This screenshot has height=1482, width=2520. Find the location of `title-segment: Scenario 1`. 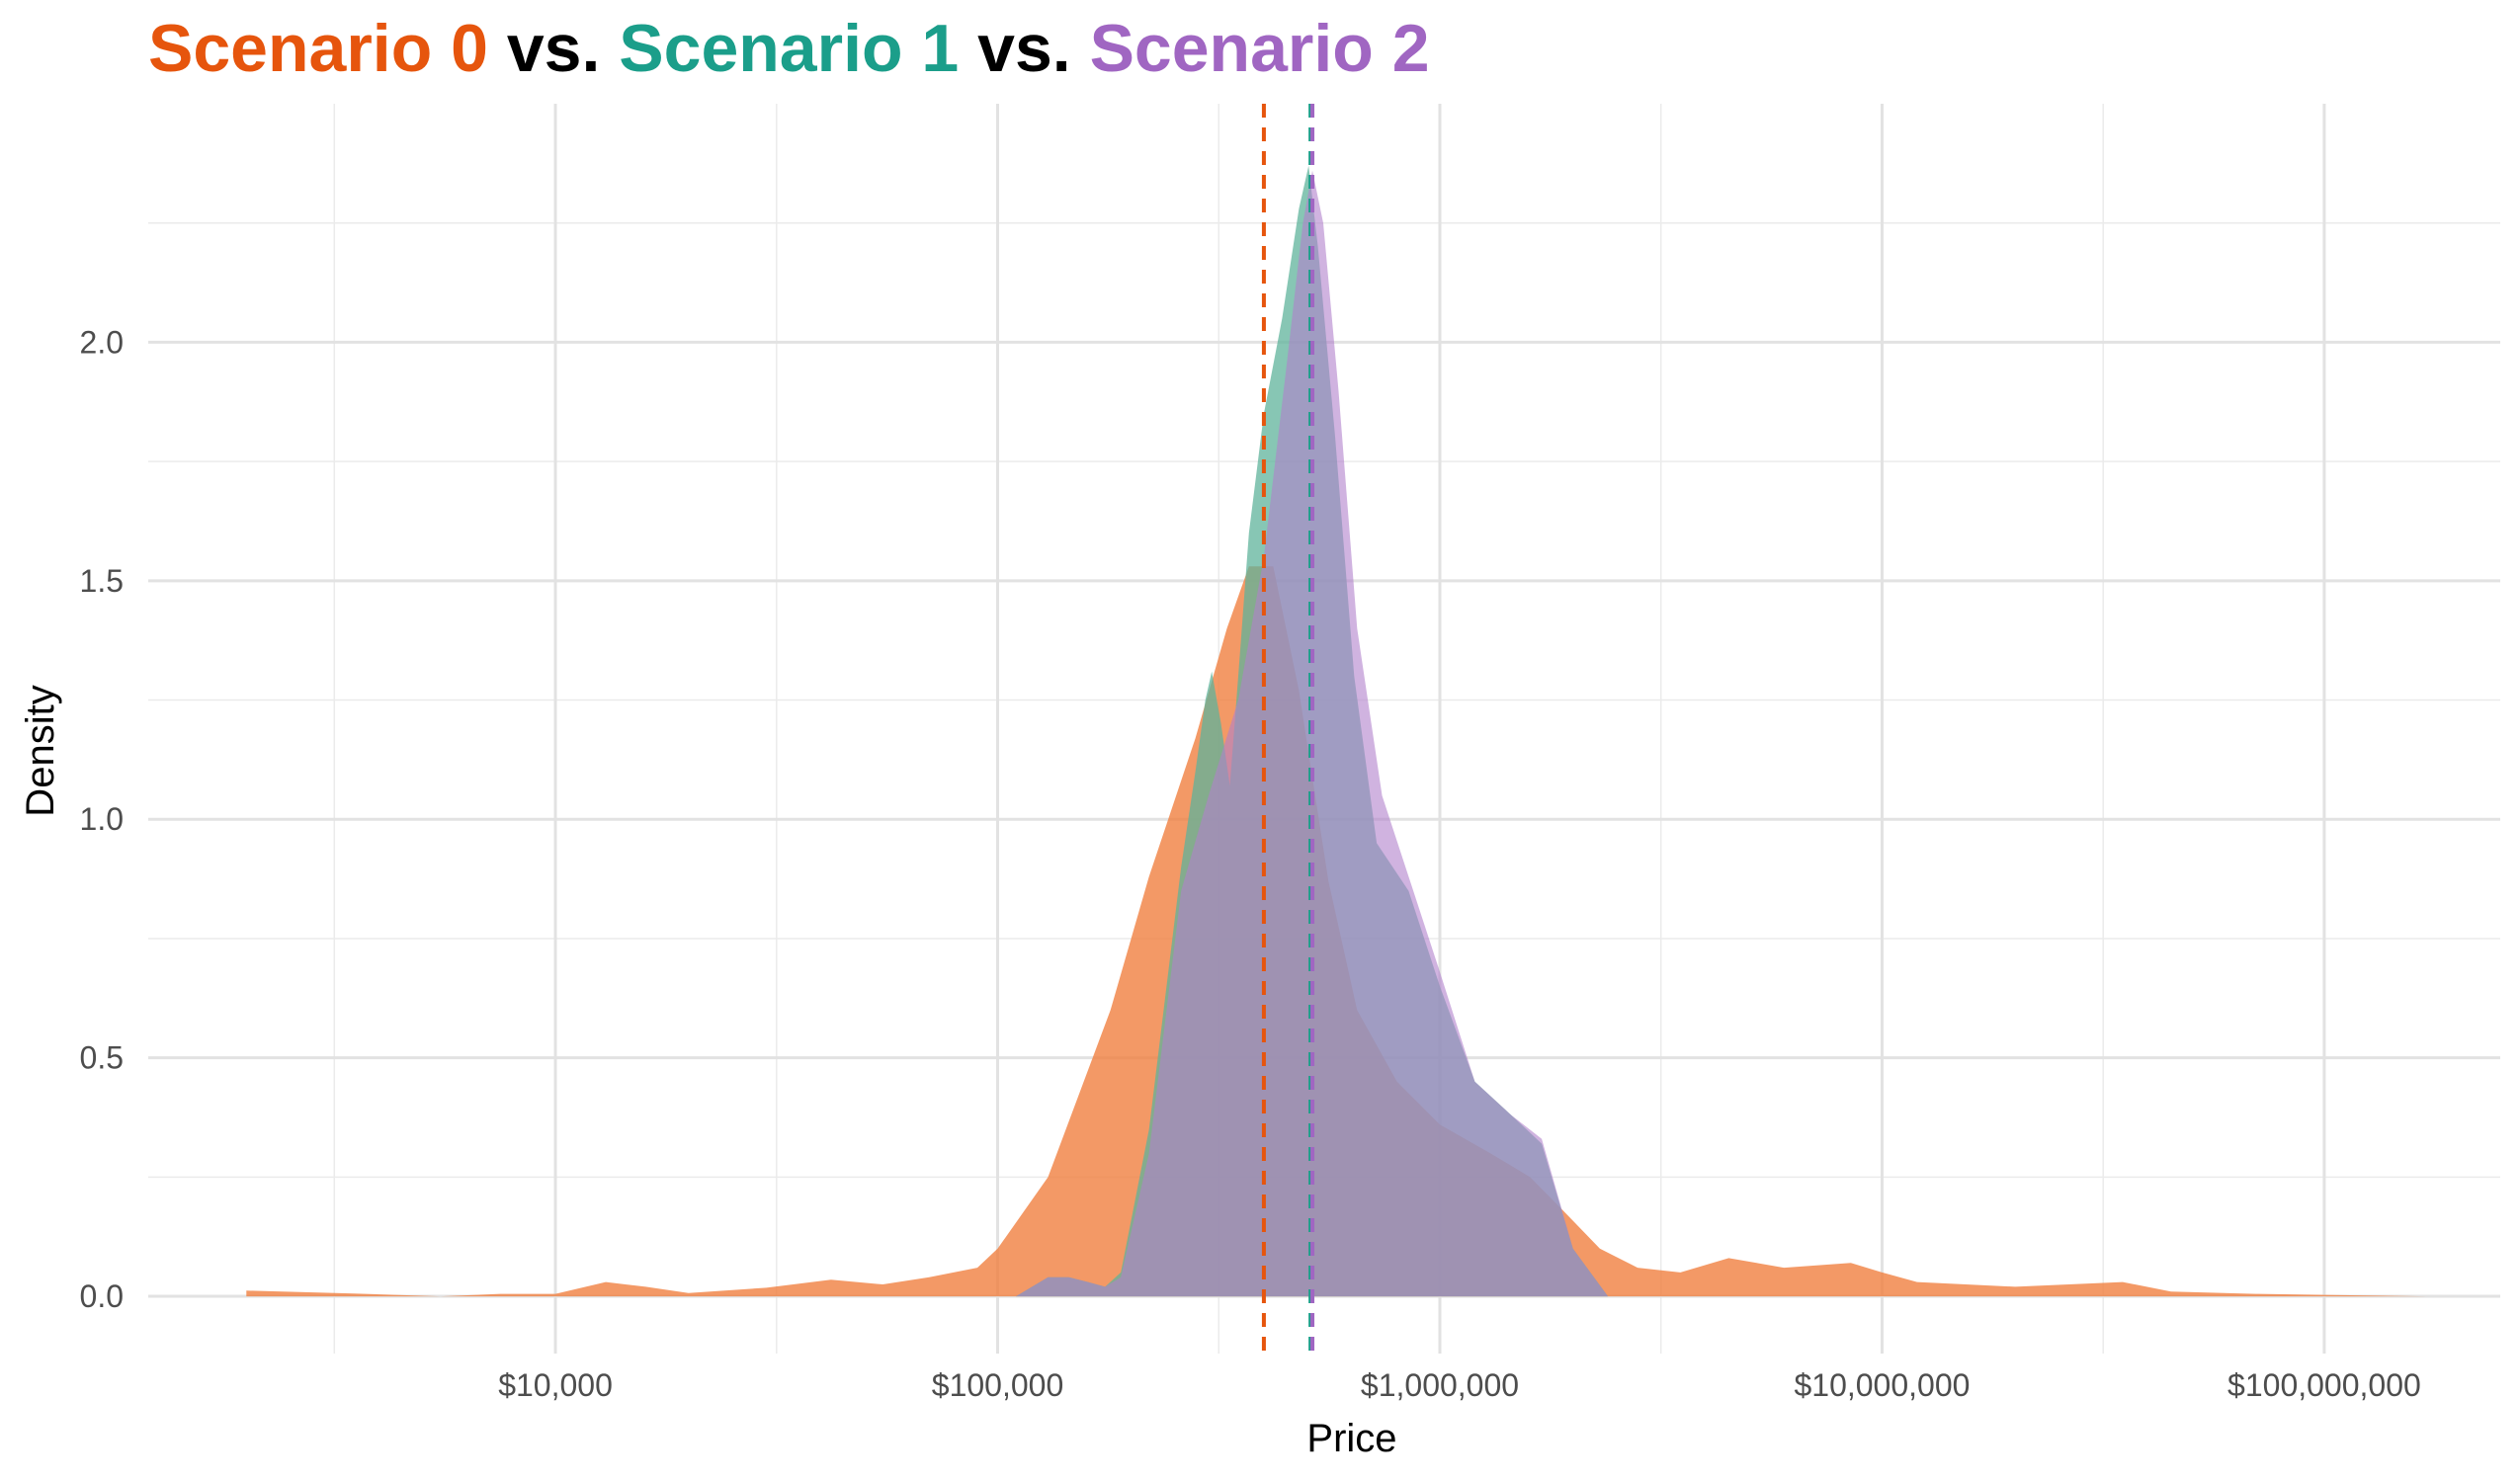

title-segment: Scenario 1 is located at coordinates (789, 48).